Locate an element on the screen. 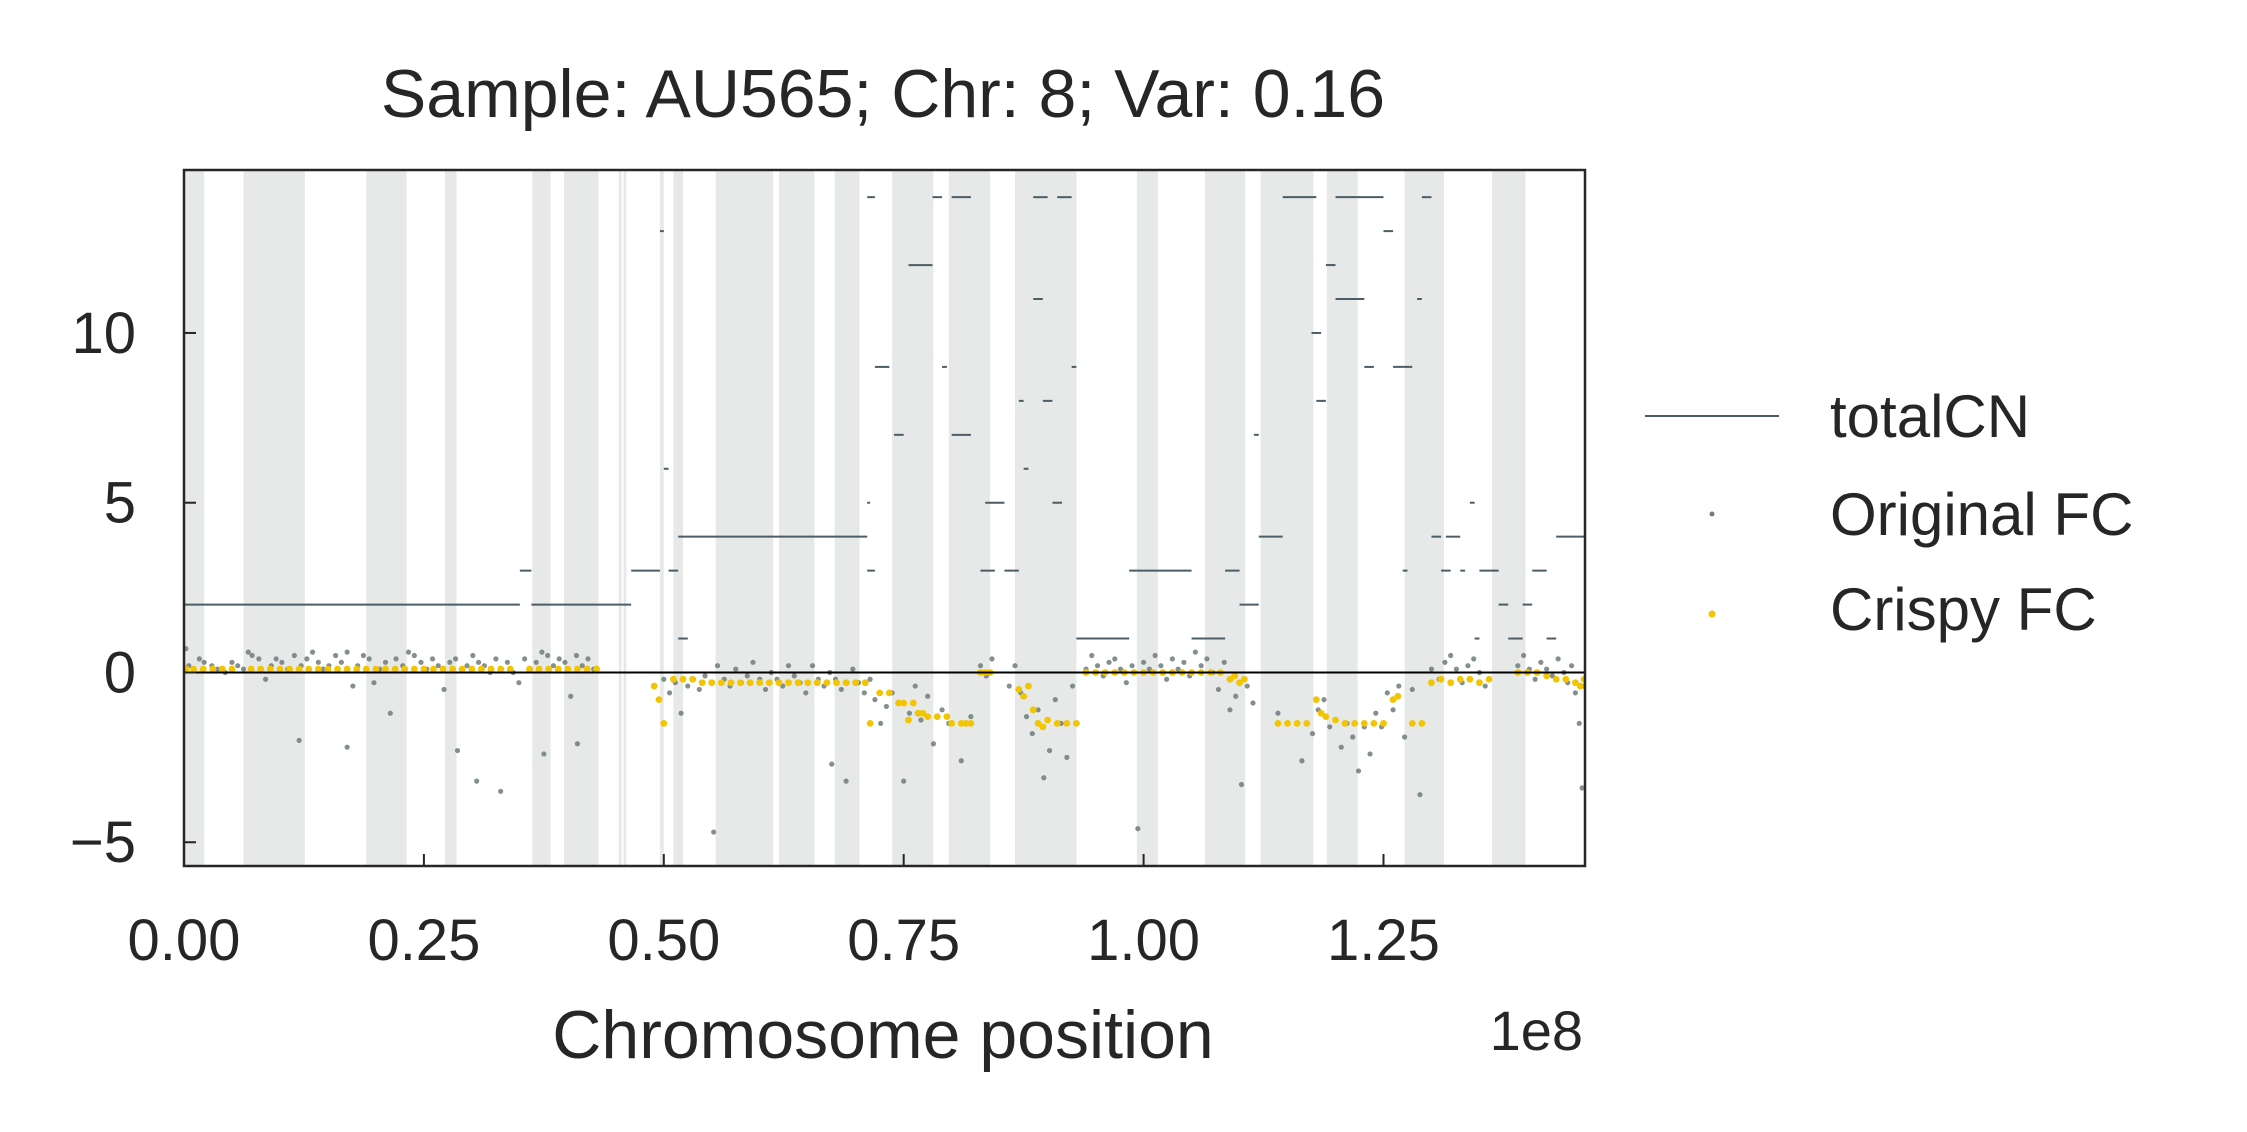  x-tick-label: 1.25 is located at coordinates (1383, 940).